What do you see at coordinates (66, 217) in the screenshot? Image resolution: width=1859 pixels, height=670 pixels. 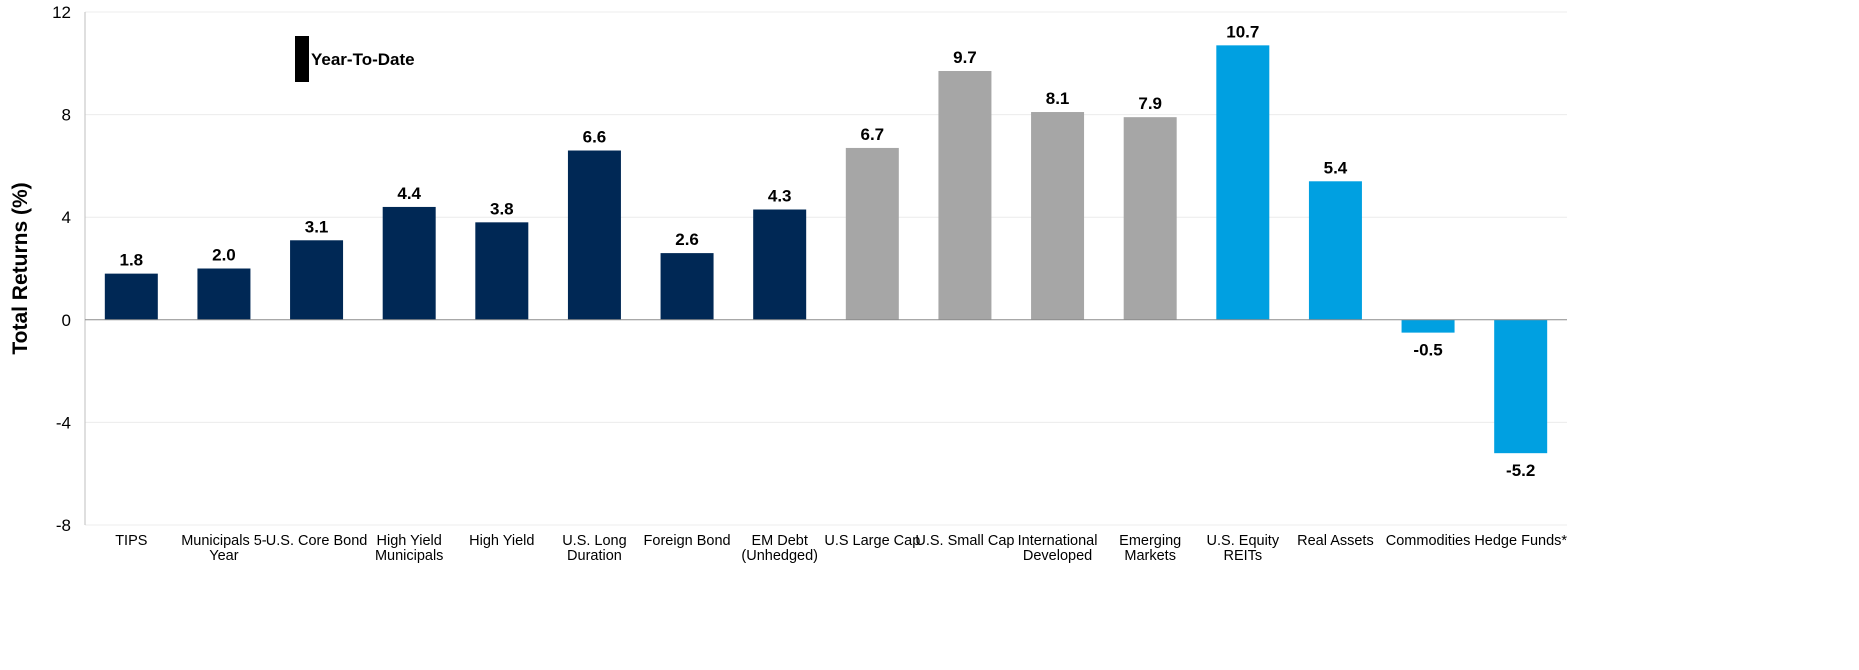 I see `y-tick-label: 4` at bounding box center [66, 217].